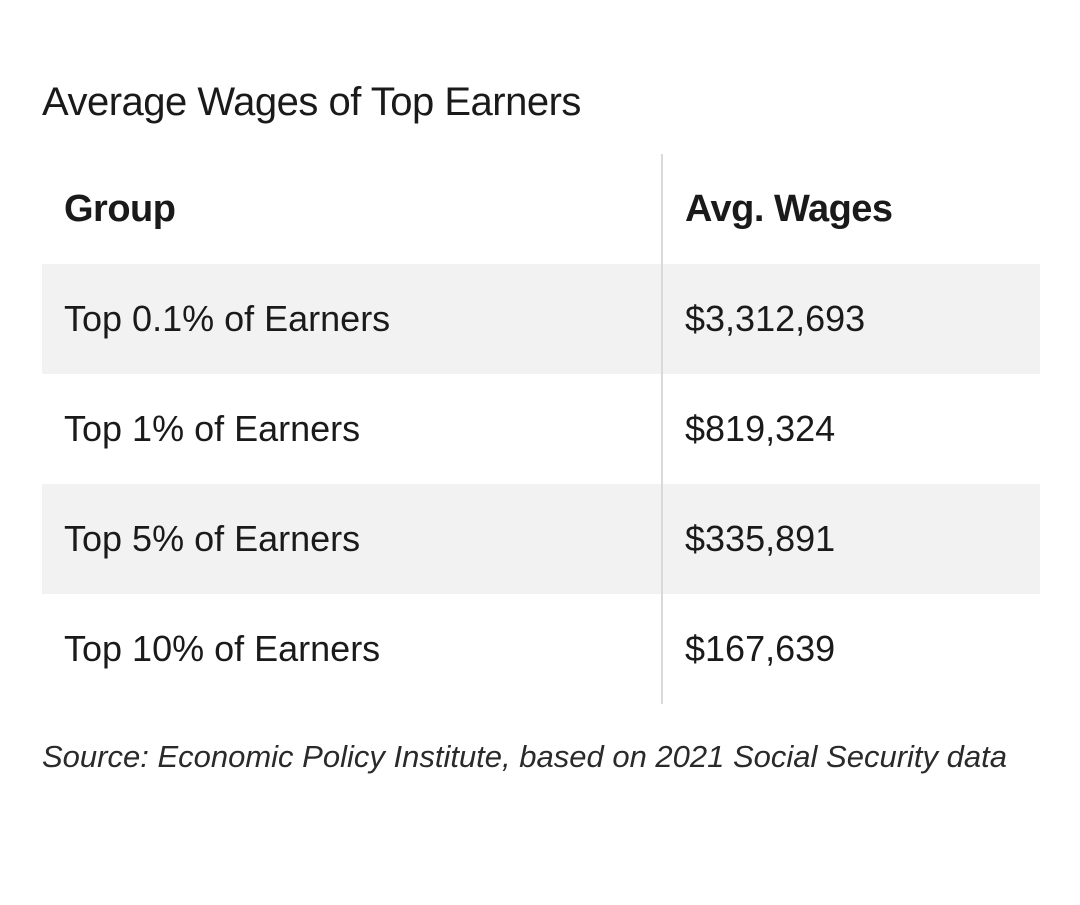 The width and height of the screenshot is (1080, 905). Describe the element at coordinates (760, 648) in the screenshot. I see `wages-cell: $167,639` at that location.